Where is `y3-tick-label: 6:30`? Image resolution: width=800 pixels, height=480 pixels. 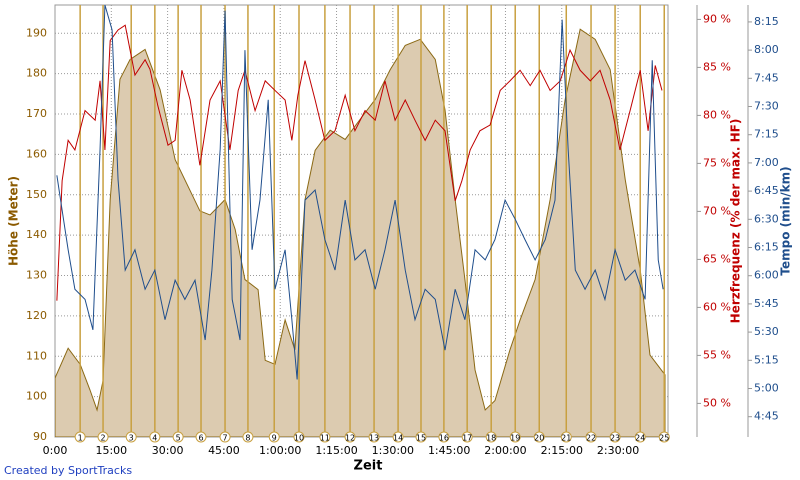
y3-tick-label: 6:30 is located at coordinates (766, 218).